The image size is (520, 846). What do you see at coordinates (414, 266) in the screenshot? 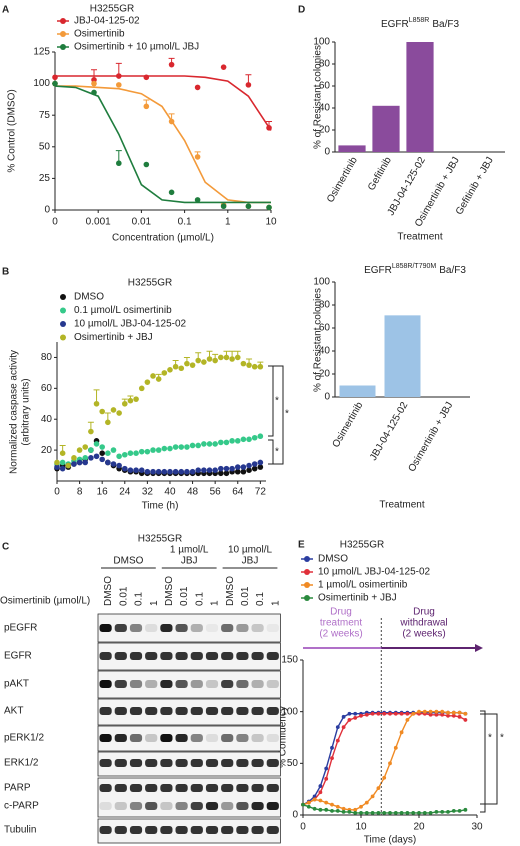
I see `title-superscript: L858R/T790M` at bounding box center [414, 266].